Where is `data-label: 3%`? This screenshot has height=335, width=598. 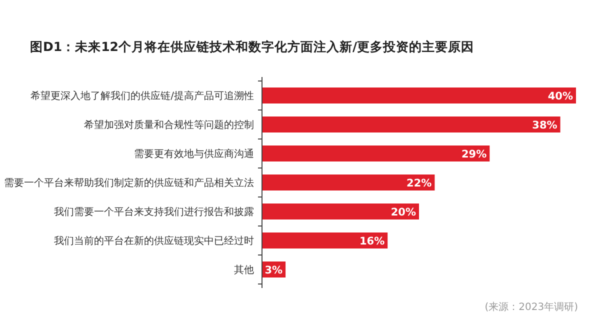 data-label: 3% is located at coordinates (274, 270).